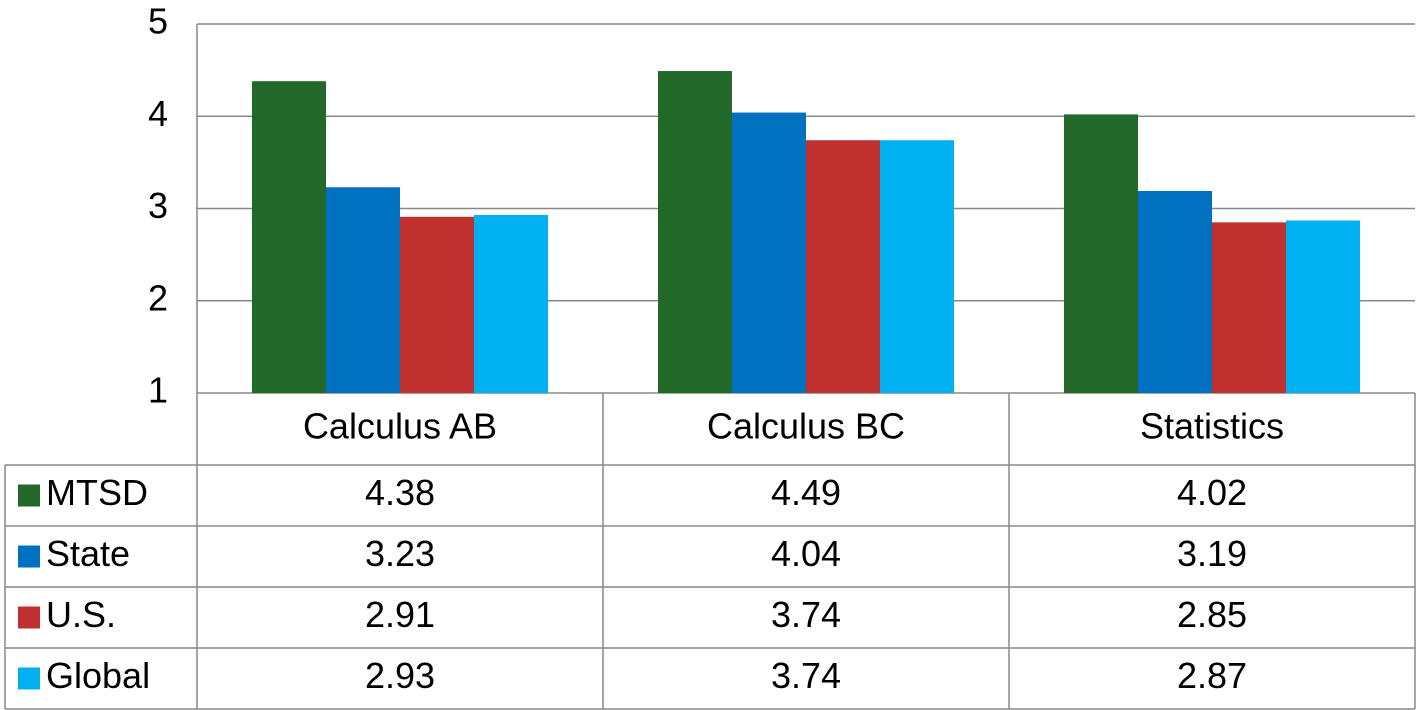 This screenshot has height=710, width=1416. I want to click on table-value: 3.19, so click(1212, 553).